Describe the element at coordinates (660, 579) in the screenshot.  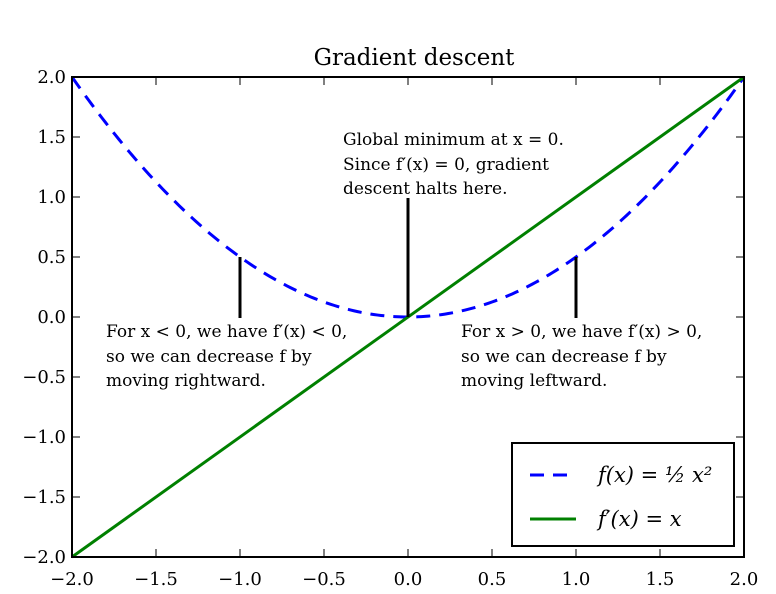
I see `x-tick-label: 1.5` at that location.